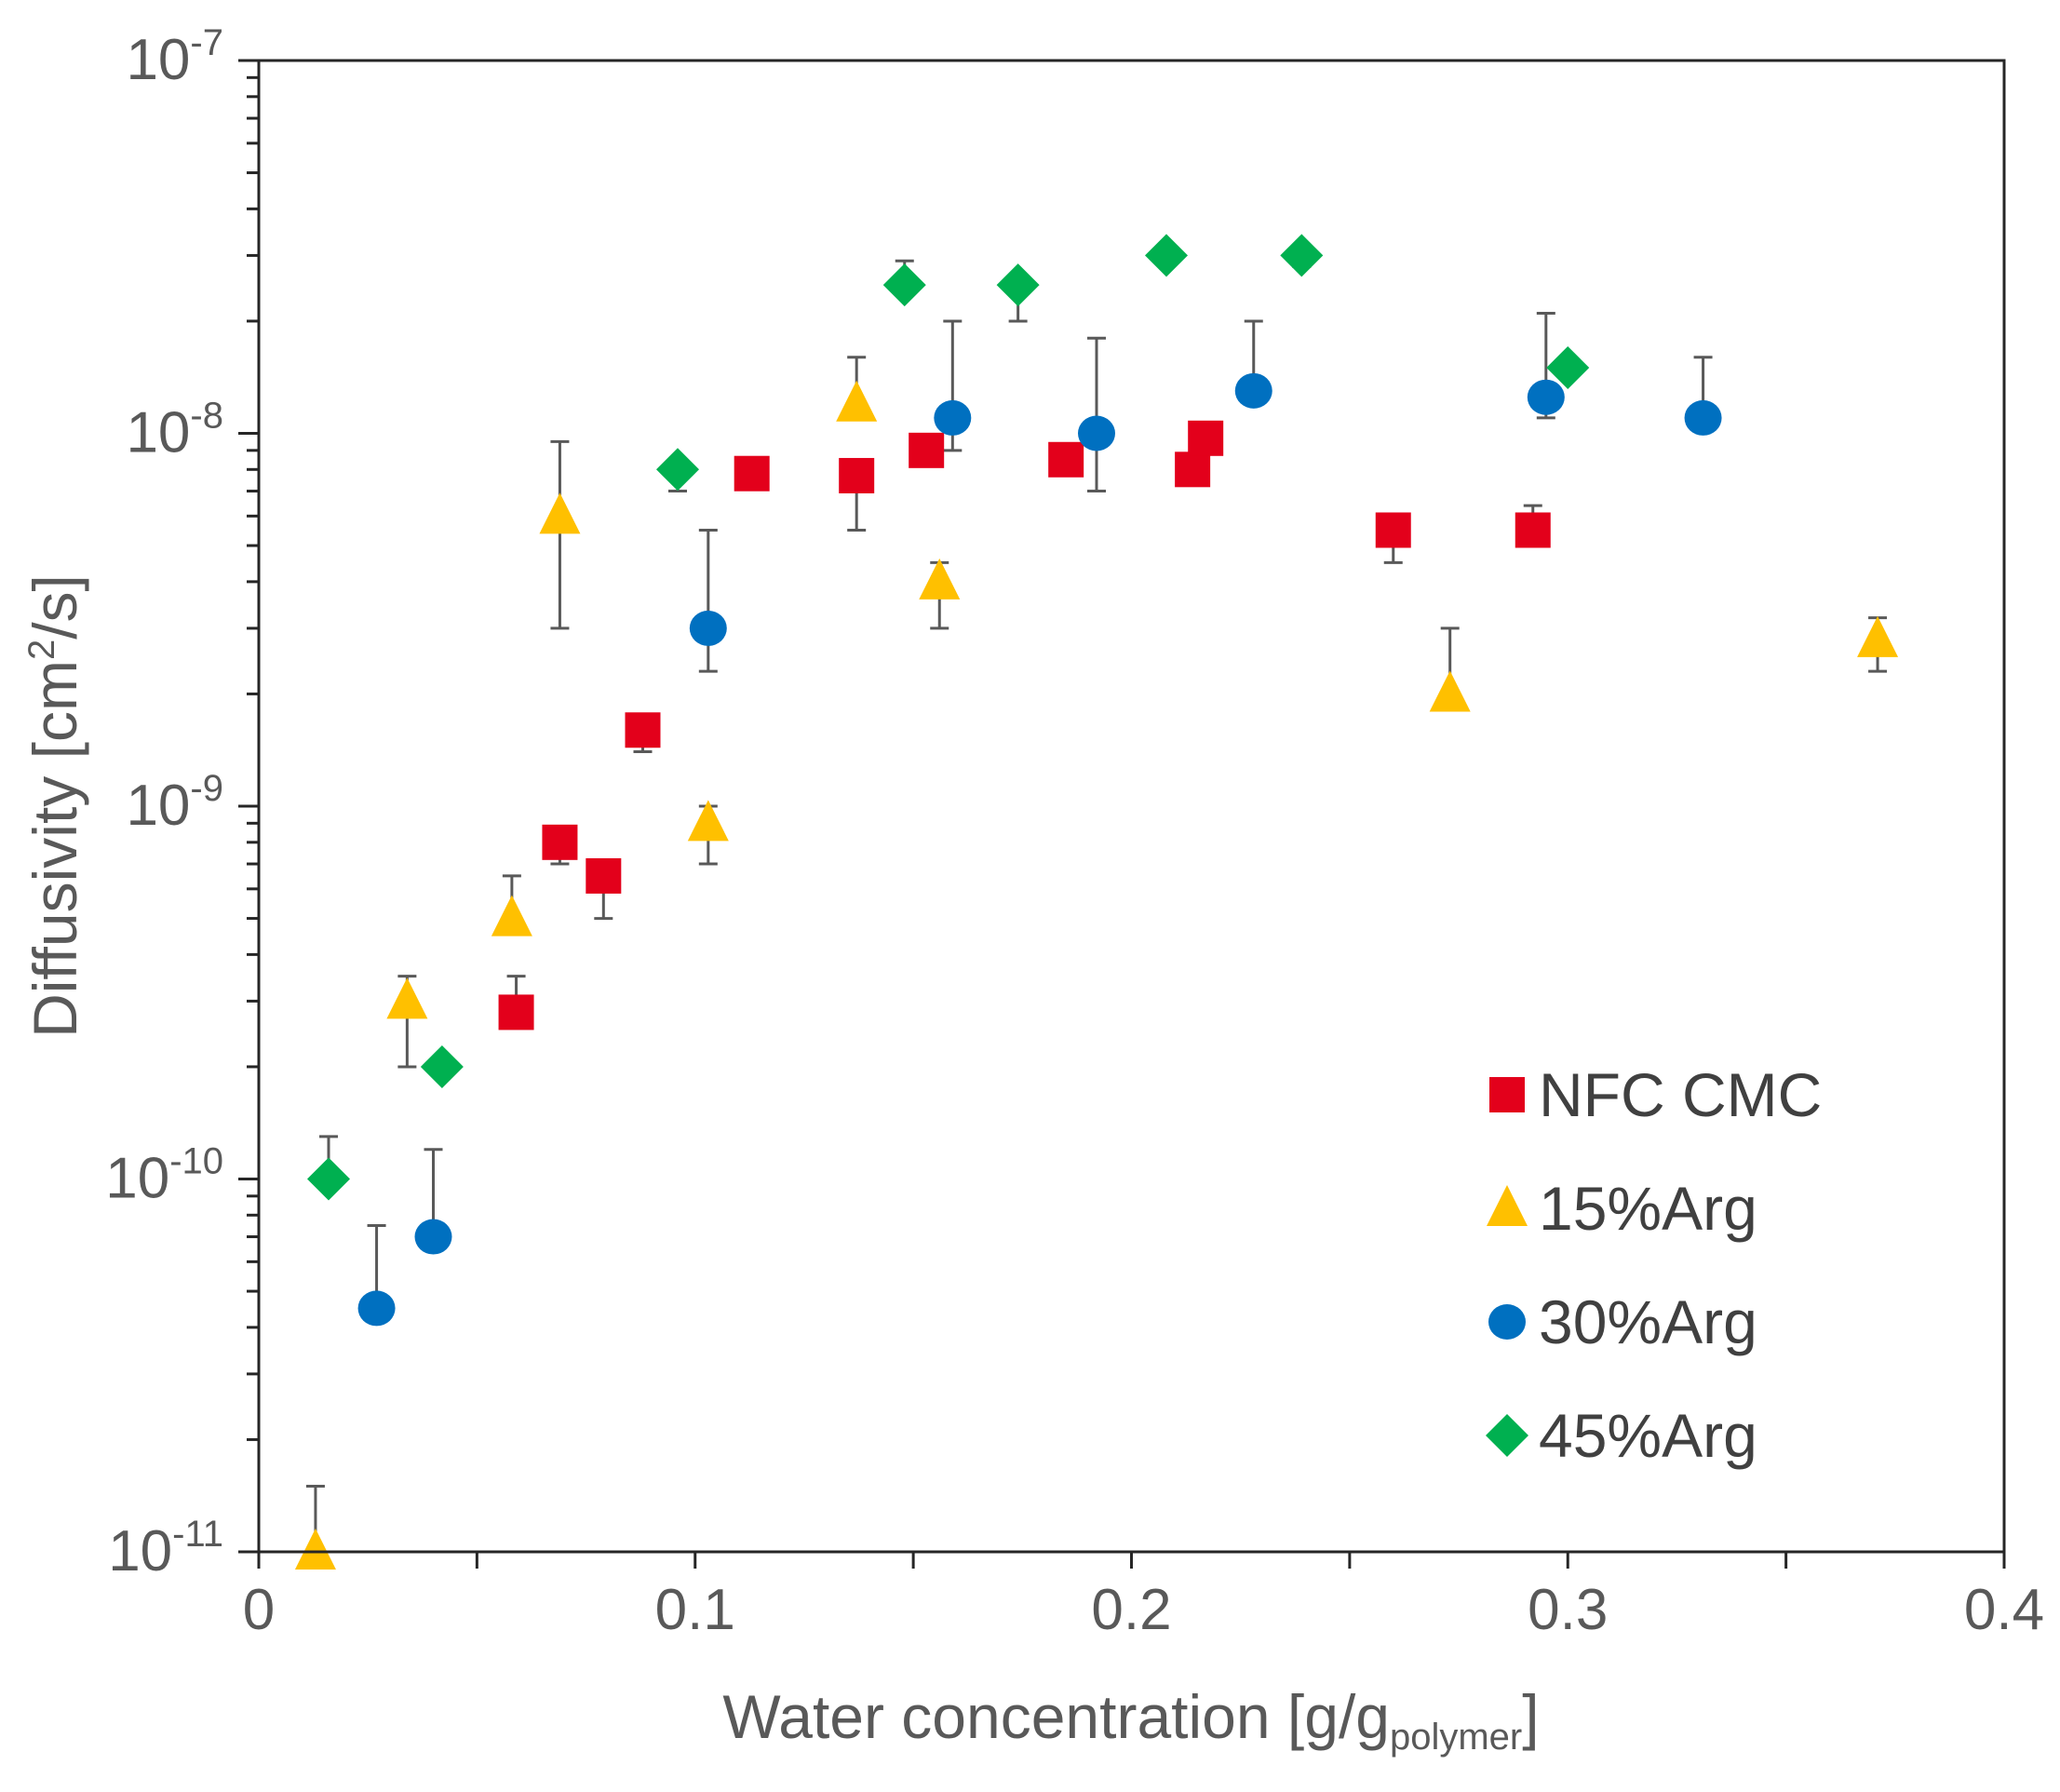  I want to click on x-tick-label: 0.1, so click(695, 1610).